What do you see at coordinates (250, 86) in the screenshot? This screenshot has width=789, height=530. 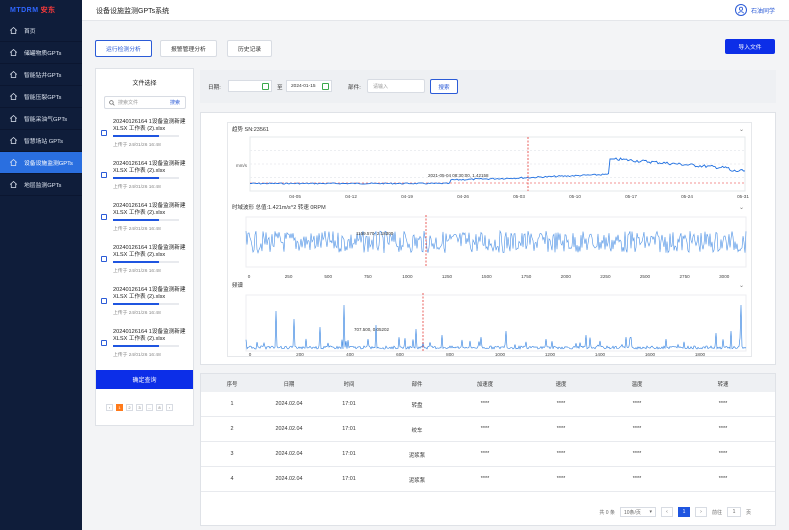 I see `date-from-input` at bounding box center [250, 86].